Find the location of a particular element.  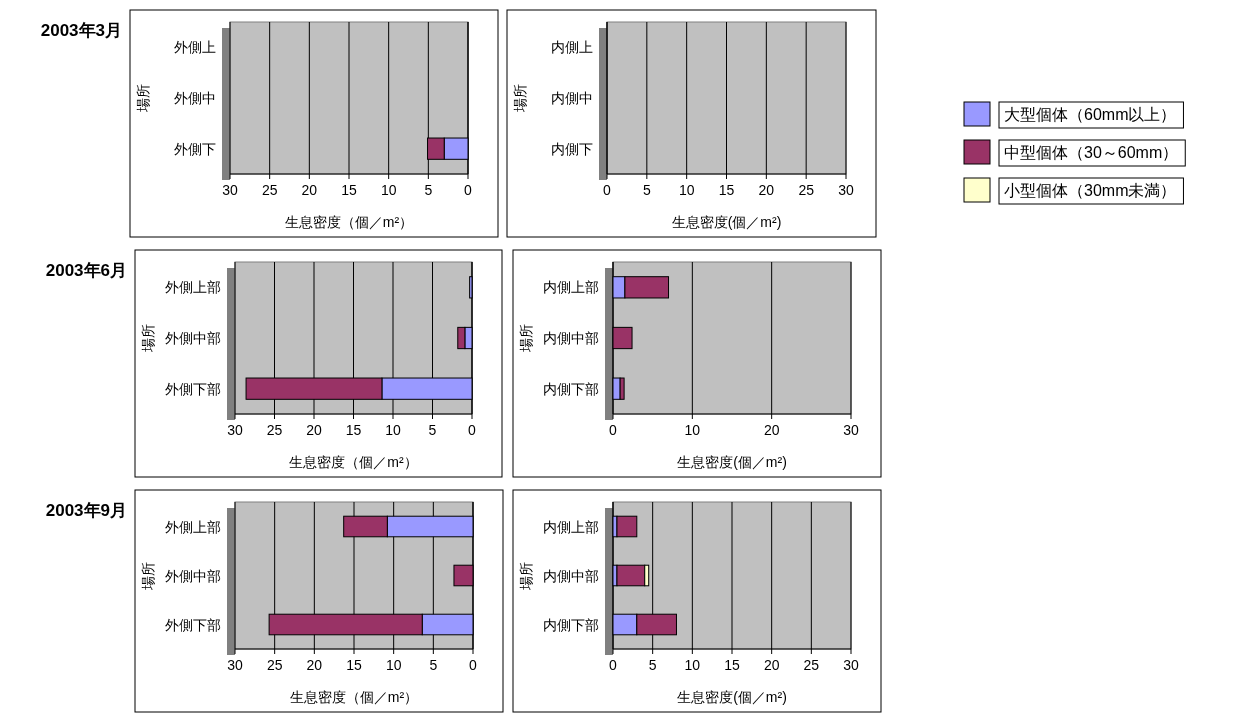

legend-label: 小型個体（30mm未満） is located at coordinates (1090, 190).